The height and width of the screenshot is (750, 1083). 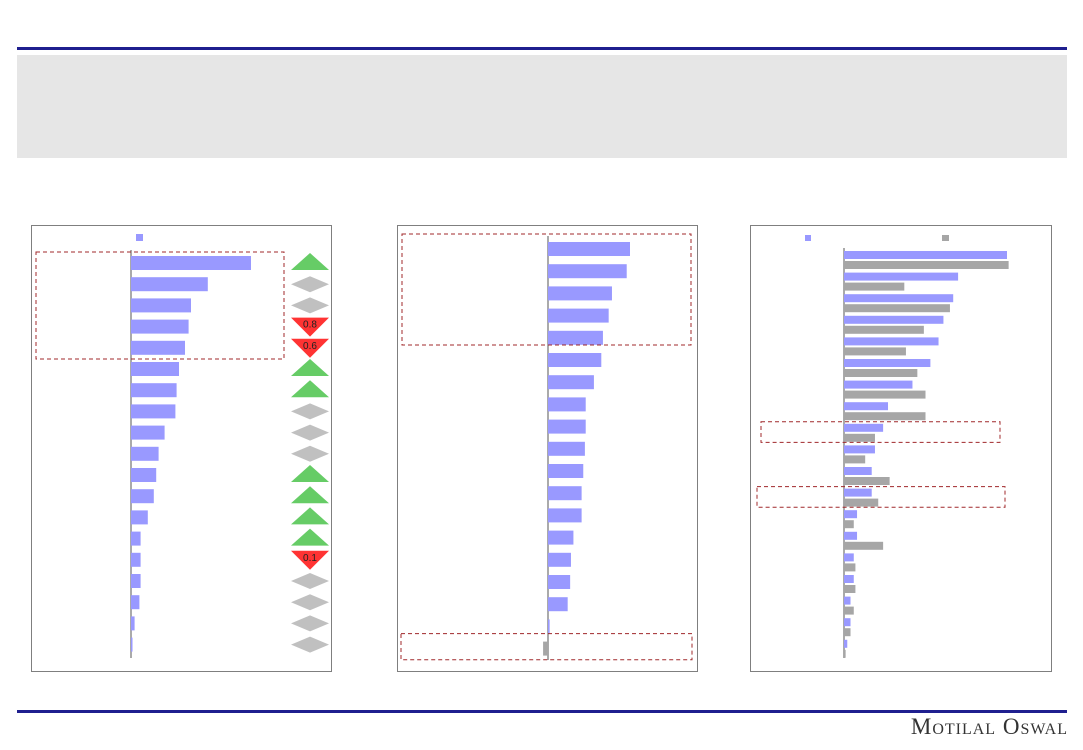 What do you see at coordinates (882, 446) in the screenshot?
I see `chart-right-svg` at bounding box center [882, 446].